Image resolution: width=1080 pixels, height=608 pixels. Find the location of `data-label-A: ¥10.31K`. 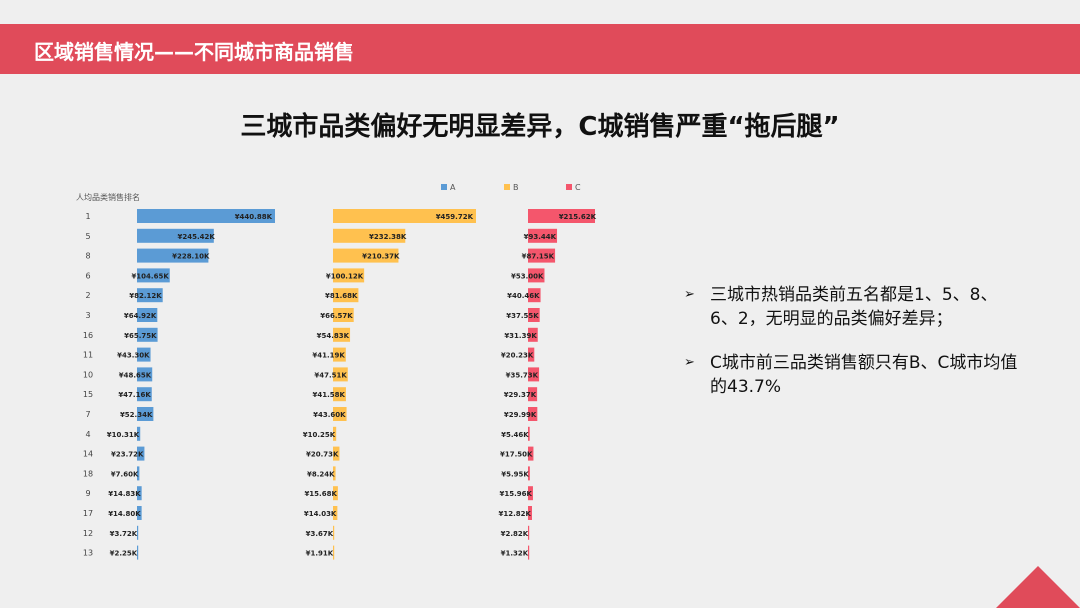

data-label-A: ¥10.31K is located at coordinates (123, 435).